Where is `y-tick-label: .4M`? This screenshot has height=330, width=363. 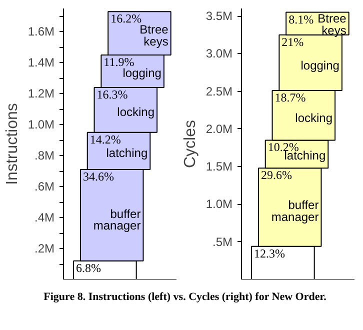 y-tick-label: .4M is located at coordinates (44, 217).